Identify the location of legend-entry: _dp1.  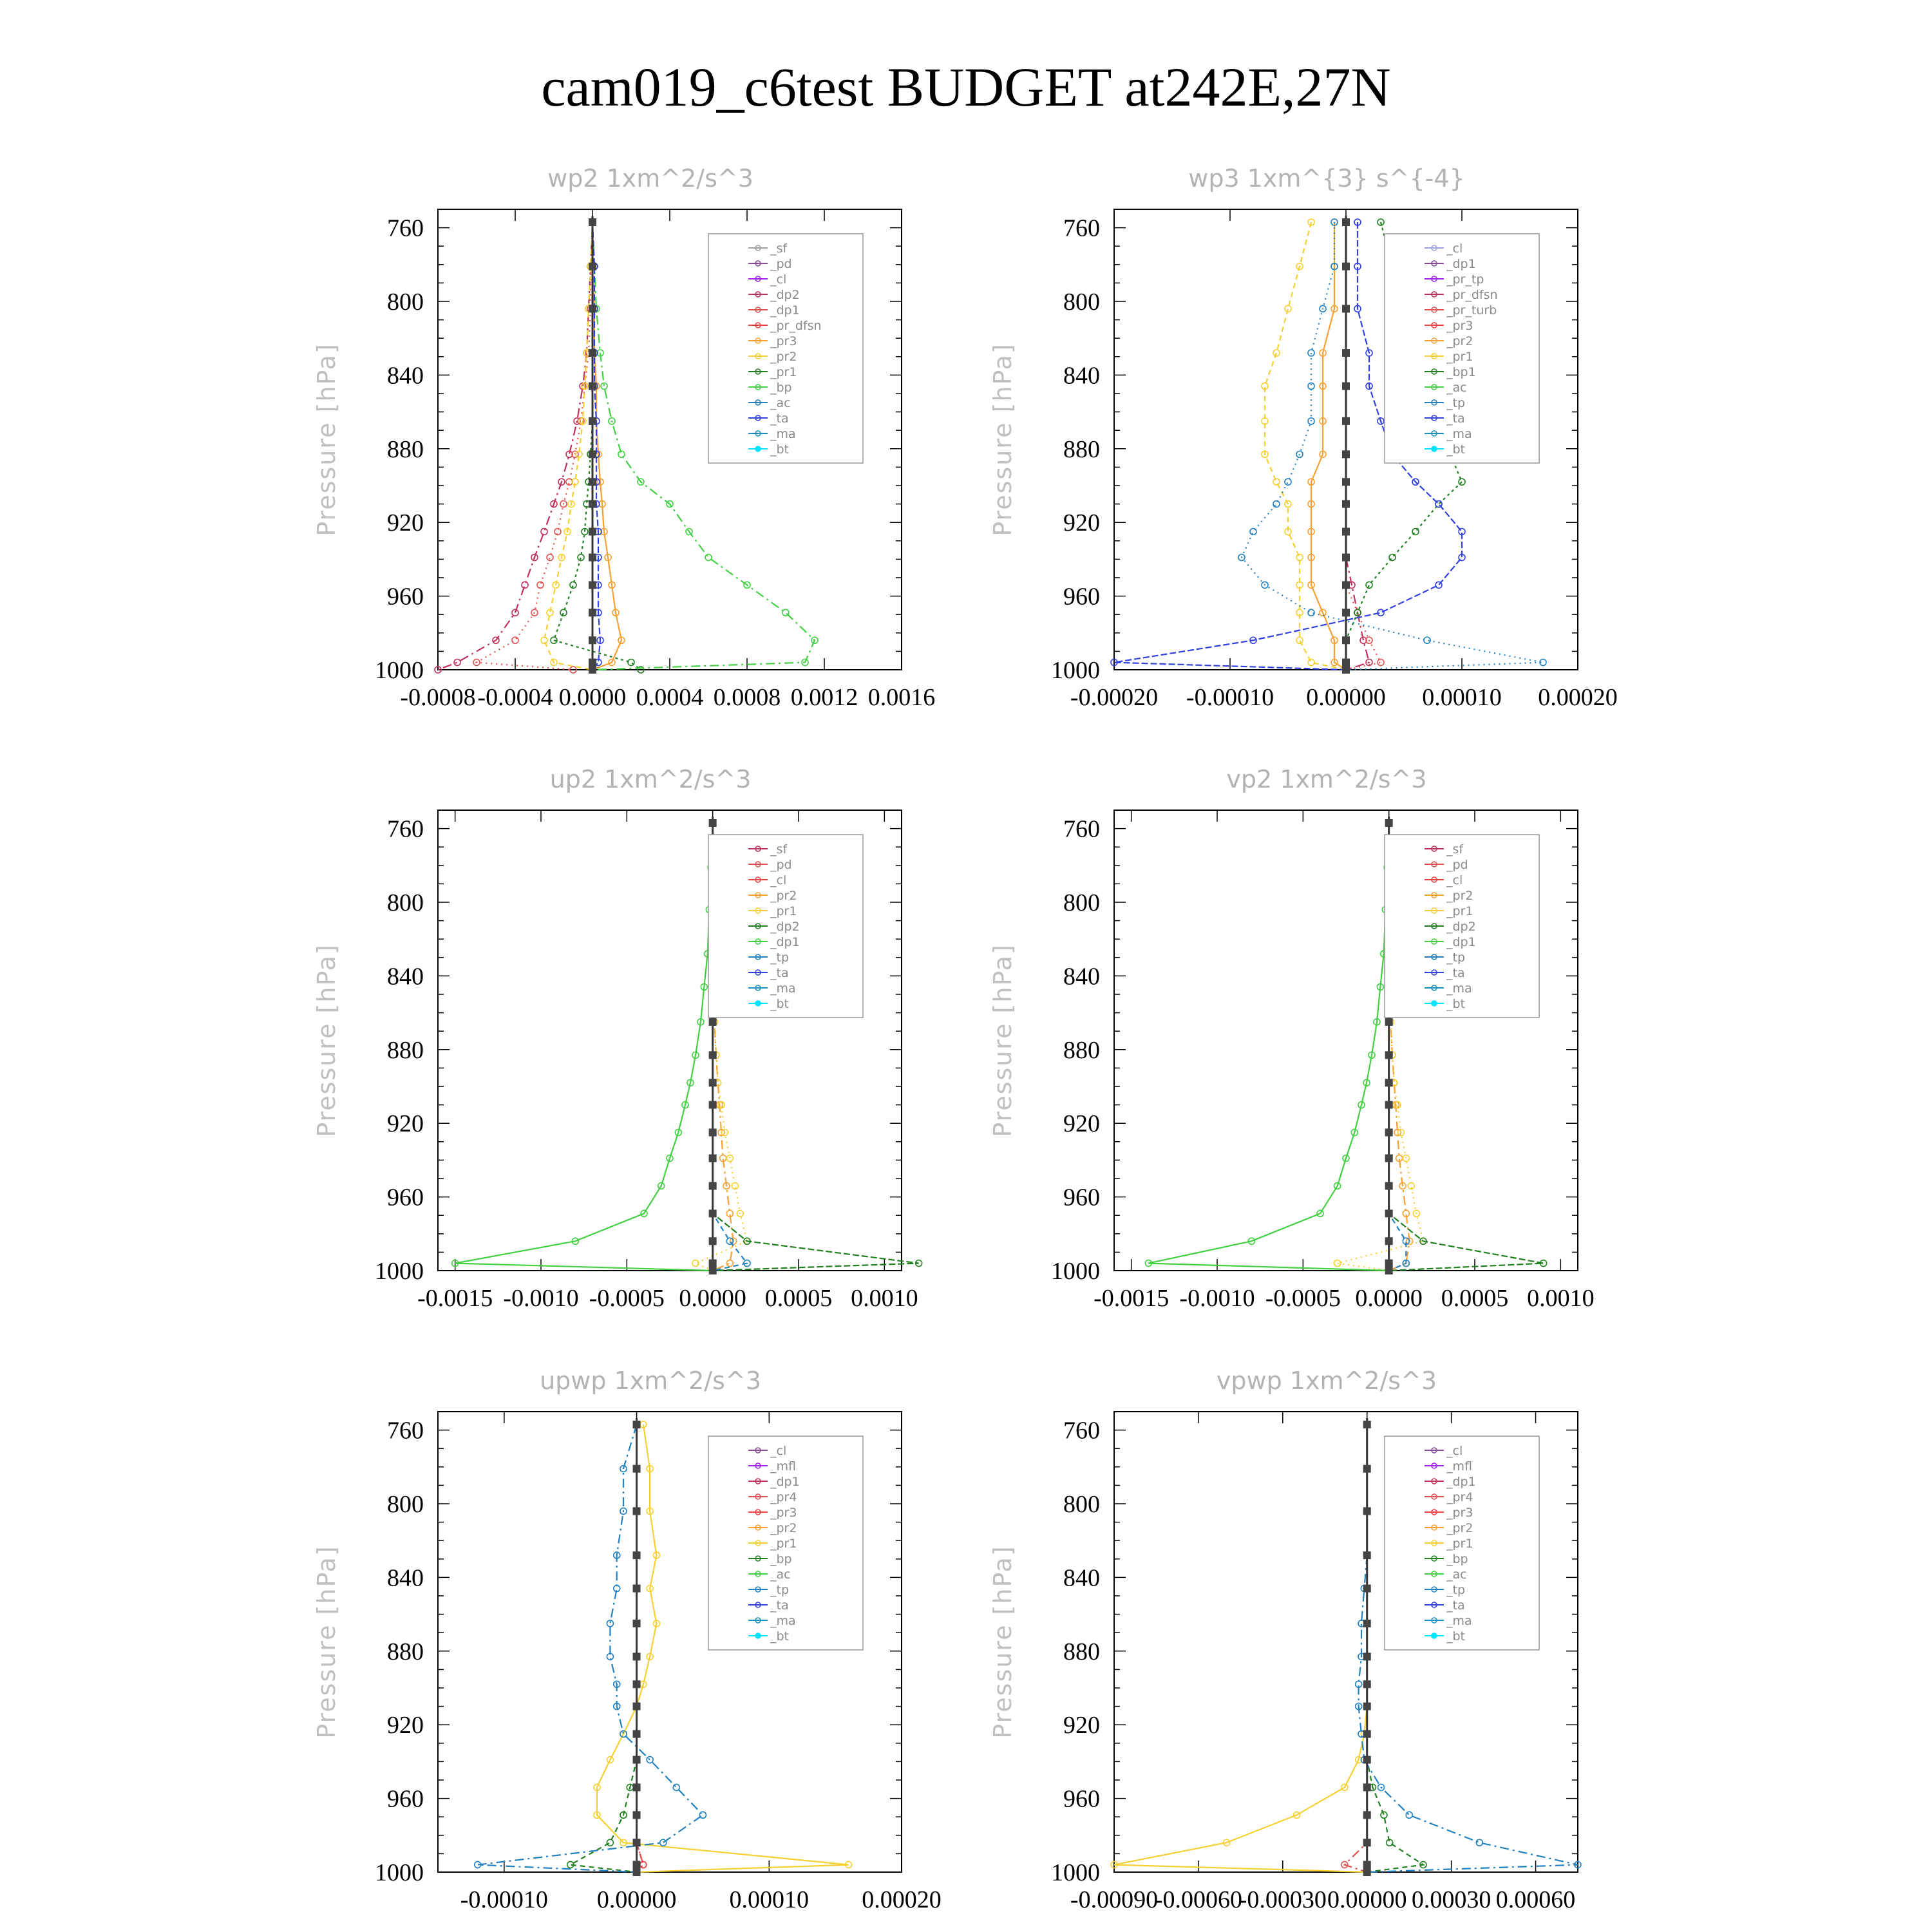
(1461, 264).